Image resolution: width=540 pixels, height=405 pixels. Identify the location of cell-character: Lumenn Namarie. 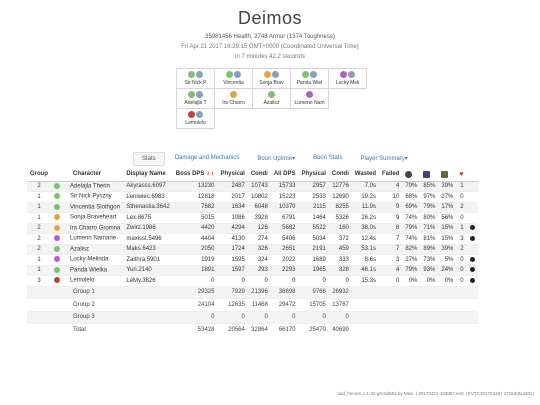
(87, 238).